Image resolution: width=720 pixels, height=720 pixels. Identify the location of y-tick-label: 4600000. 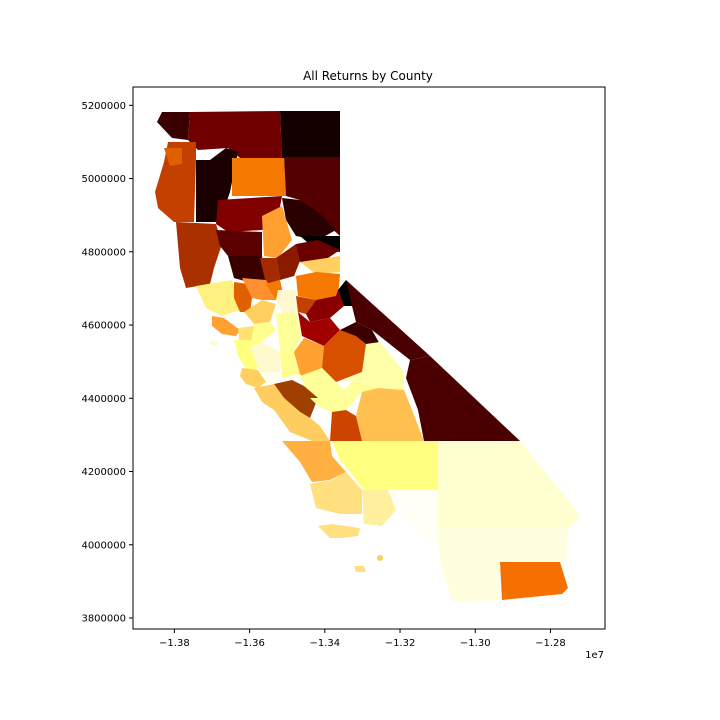
(103, 326).